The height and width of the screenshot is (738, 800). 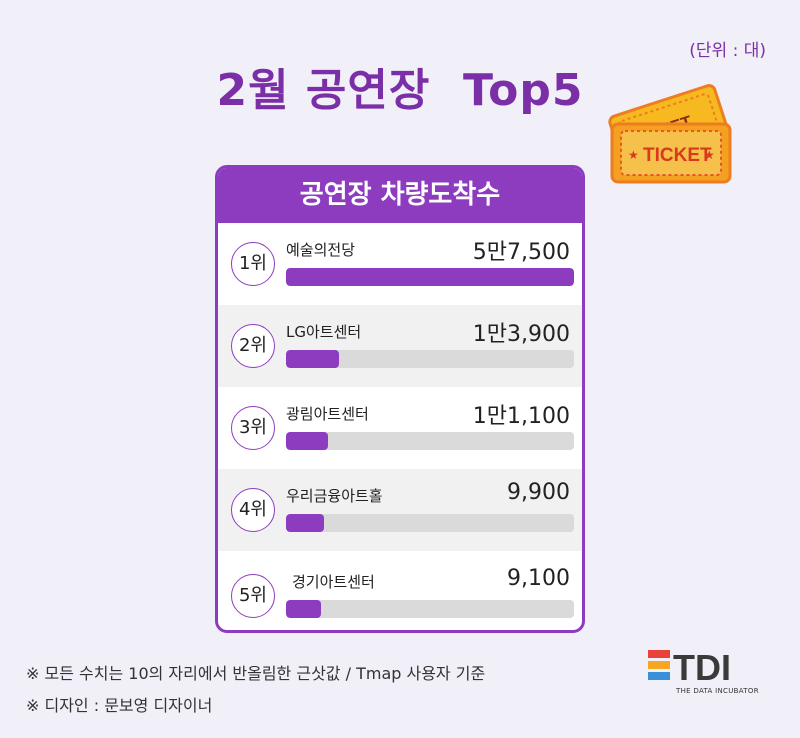 I want to click on rank-badge: 2위, so click(x=253, y=346).